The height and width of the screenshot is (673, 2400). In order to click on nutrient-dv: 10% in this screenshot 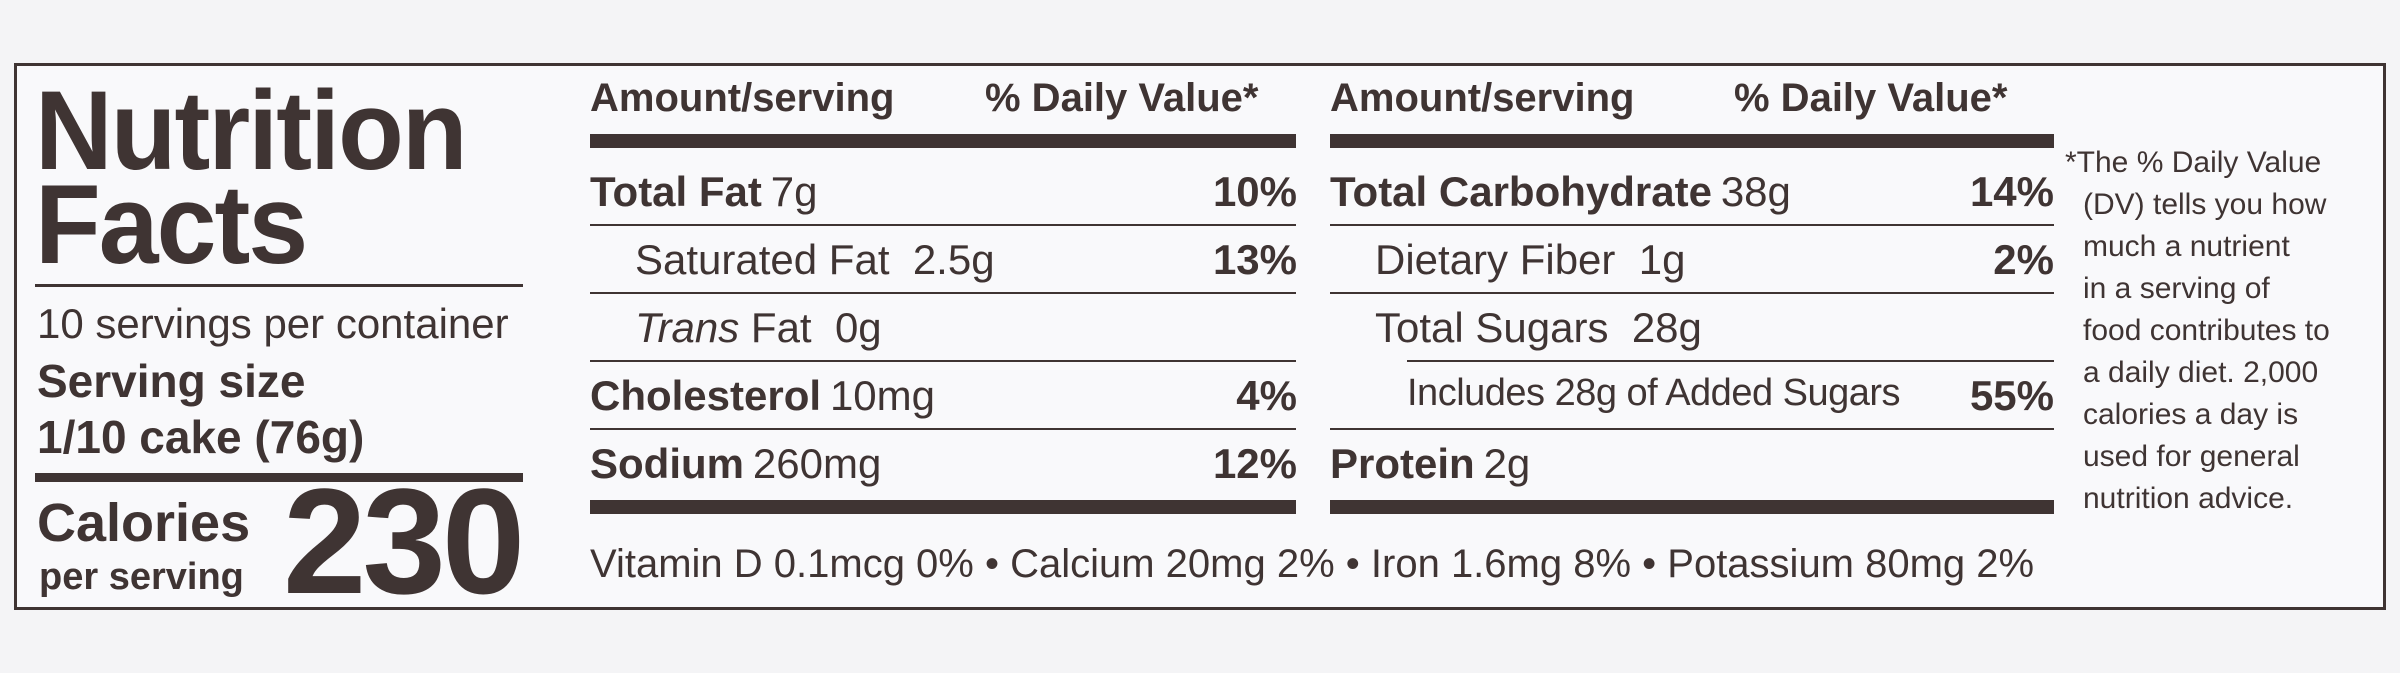, I will do `click(1254, 191)`.